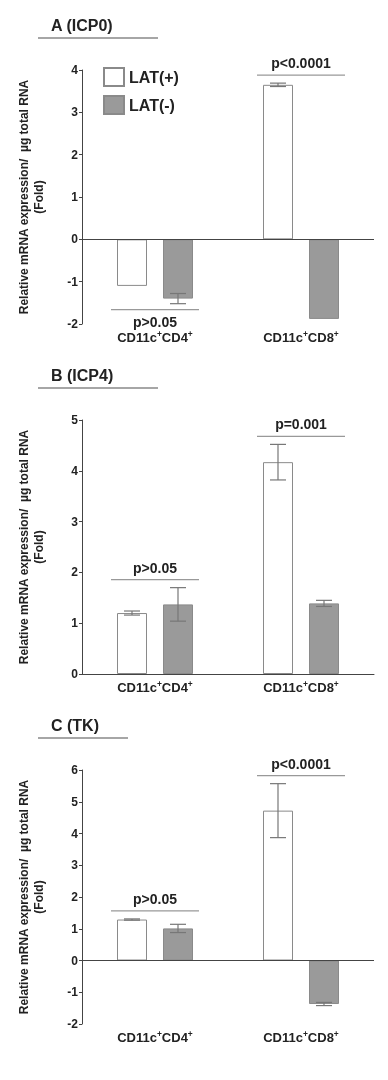  What do you see at coordinates (301, 424) in the screenshot?
I see `annotation: p=0.001` at bounding box center [301, 424].